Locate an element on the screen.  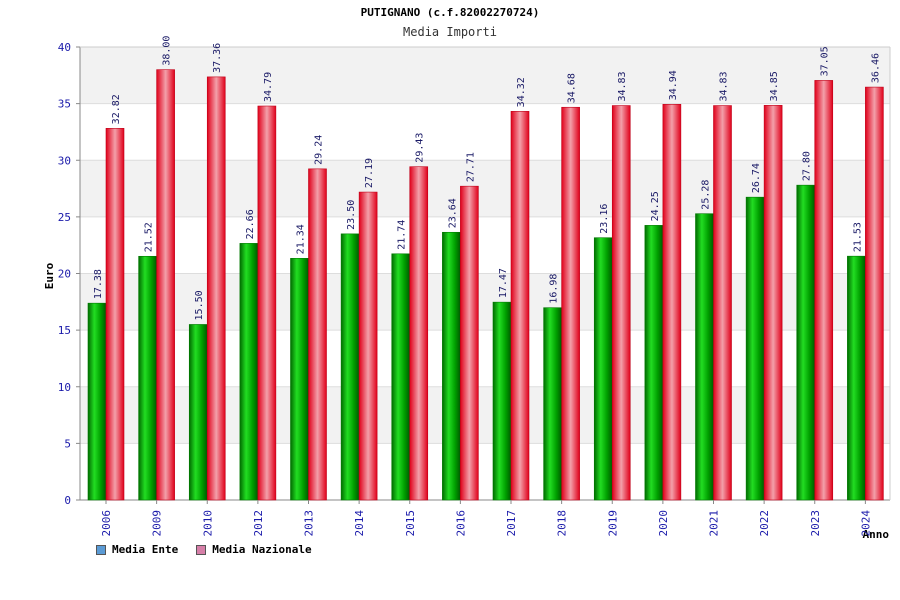
data-label: 26.74 is located at coordinates (756, 178).